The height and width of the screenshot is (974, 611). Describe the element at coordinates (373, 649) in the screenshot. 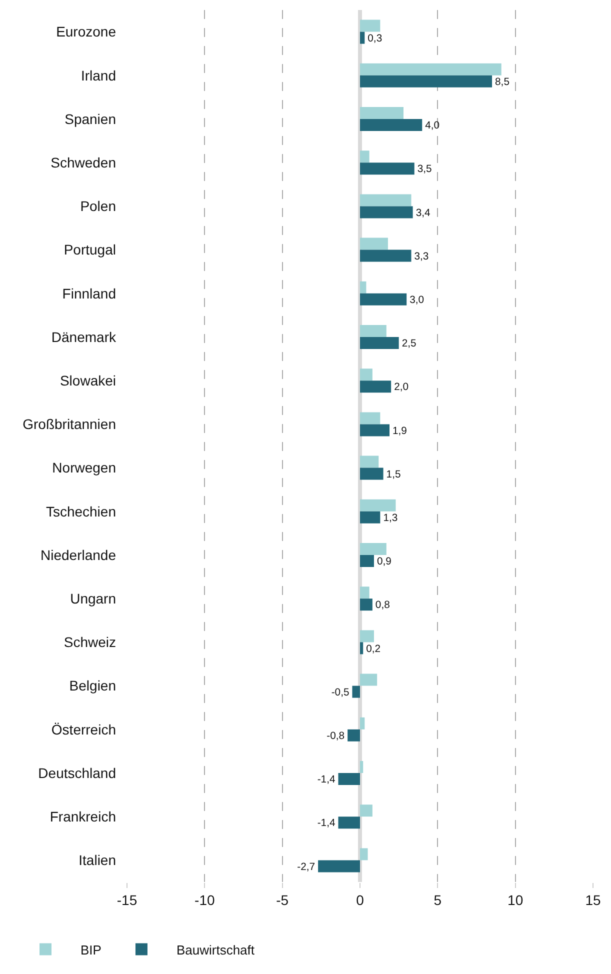

I see `data-label: 0,2` at that location.